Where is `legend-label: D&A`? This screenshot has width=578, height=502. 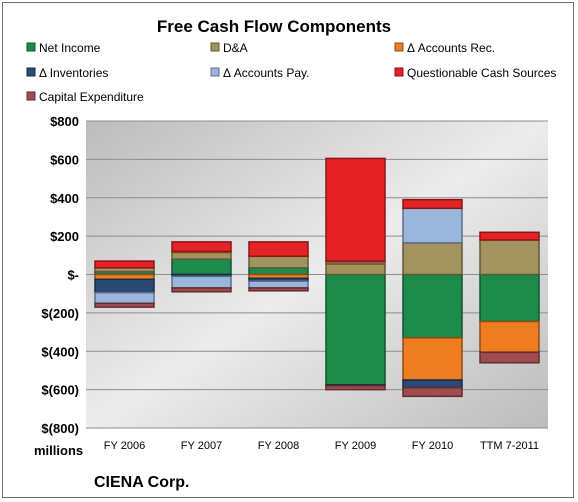 legend-label: D&A is located at coordinates (235, 48).